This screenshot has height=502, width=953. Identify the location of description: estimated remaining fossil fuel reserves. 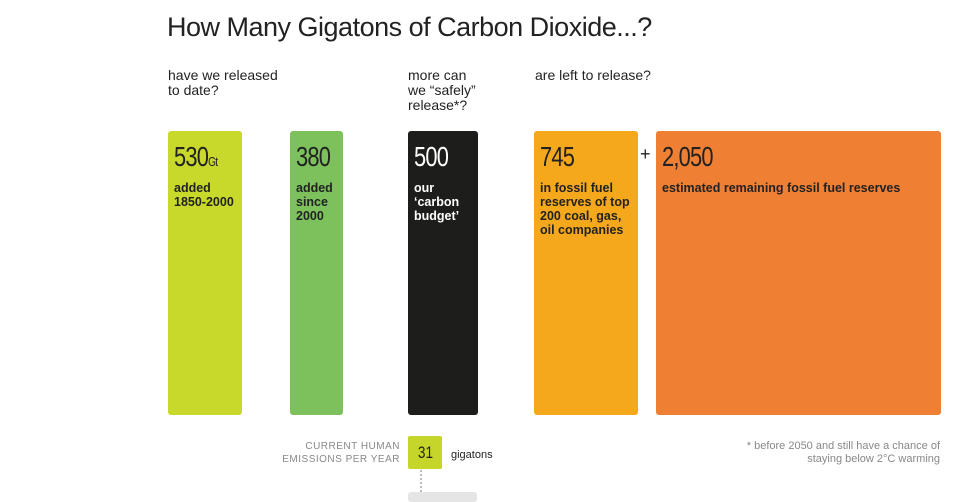
(781, 188).